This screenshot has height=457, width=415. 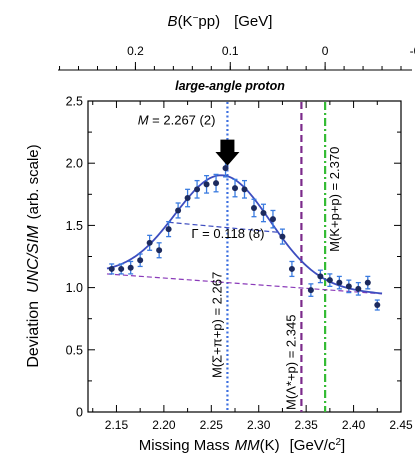 What do you see at coordinates (74, 350) in the screenshot?
I see `y-tick-label: 0.5` at bounding box center [74, 350].